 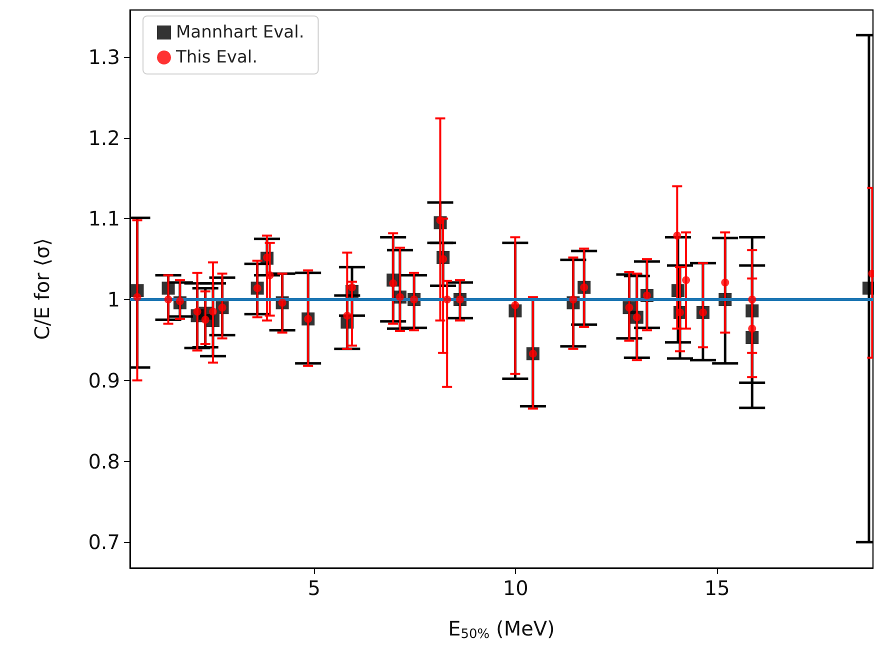 I want to click on y-tick-label: 1, so click(x=113, y=300).